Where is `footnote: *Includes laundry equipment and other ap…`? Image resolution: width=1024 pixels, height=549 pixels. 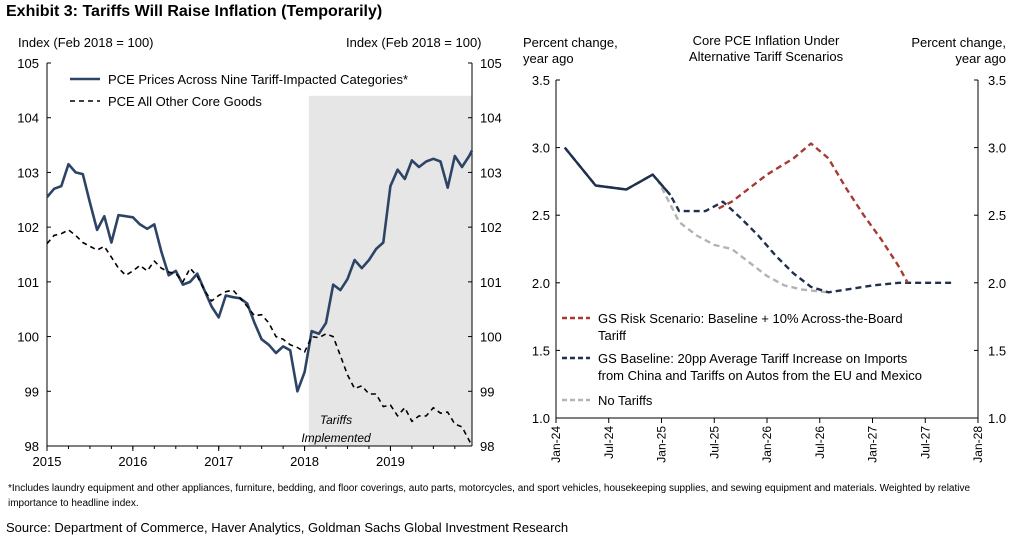 footnote: *Includes laundry equipment and other ap… is located at coordinates (489, 496).